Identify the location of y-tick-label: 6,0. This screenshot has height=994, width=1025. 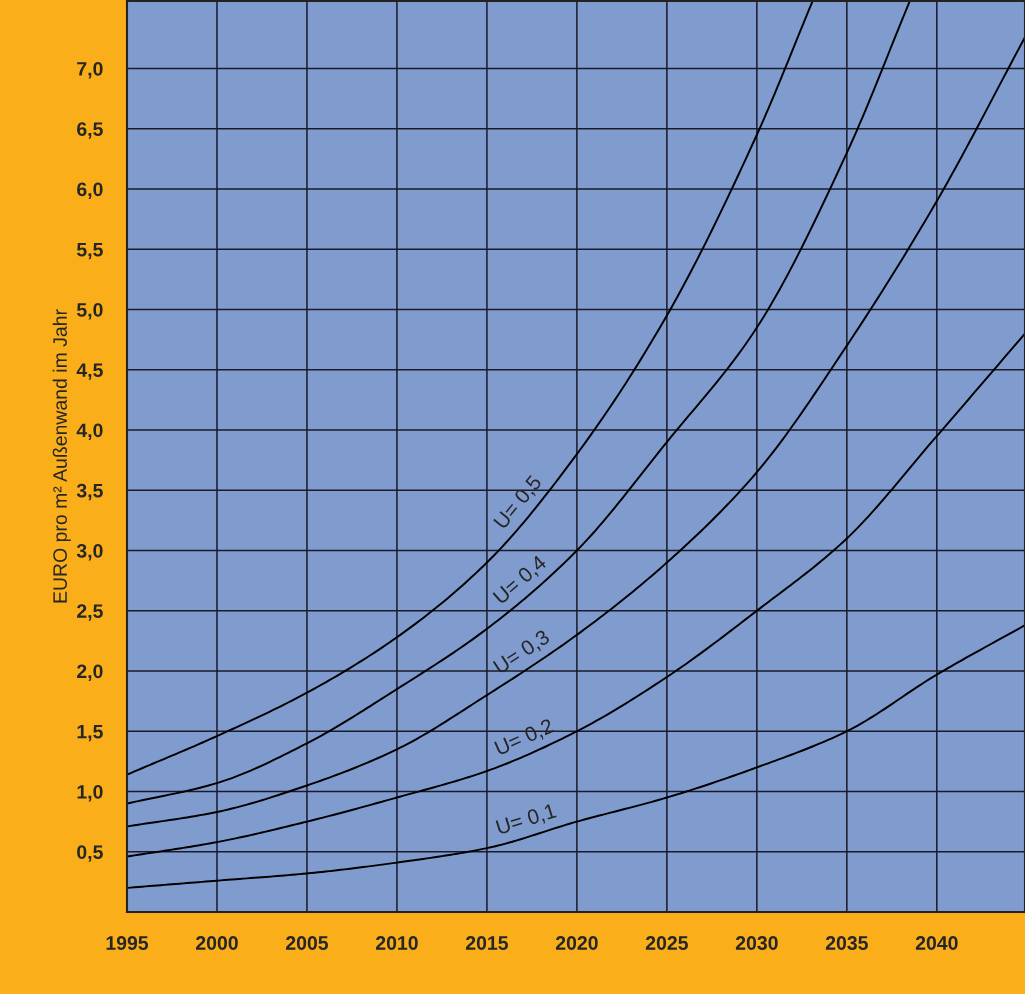
(90, 191).